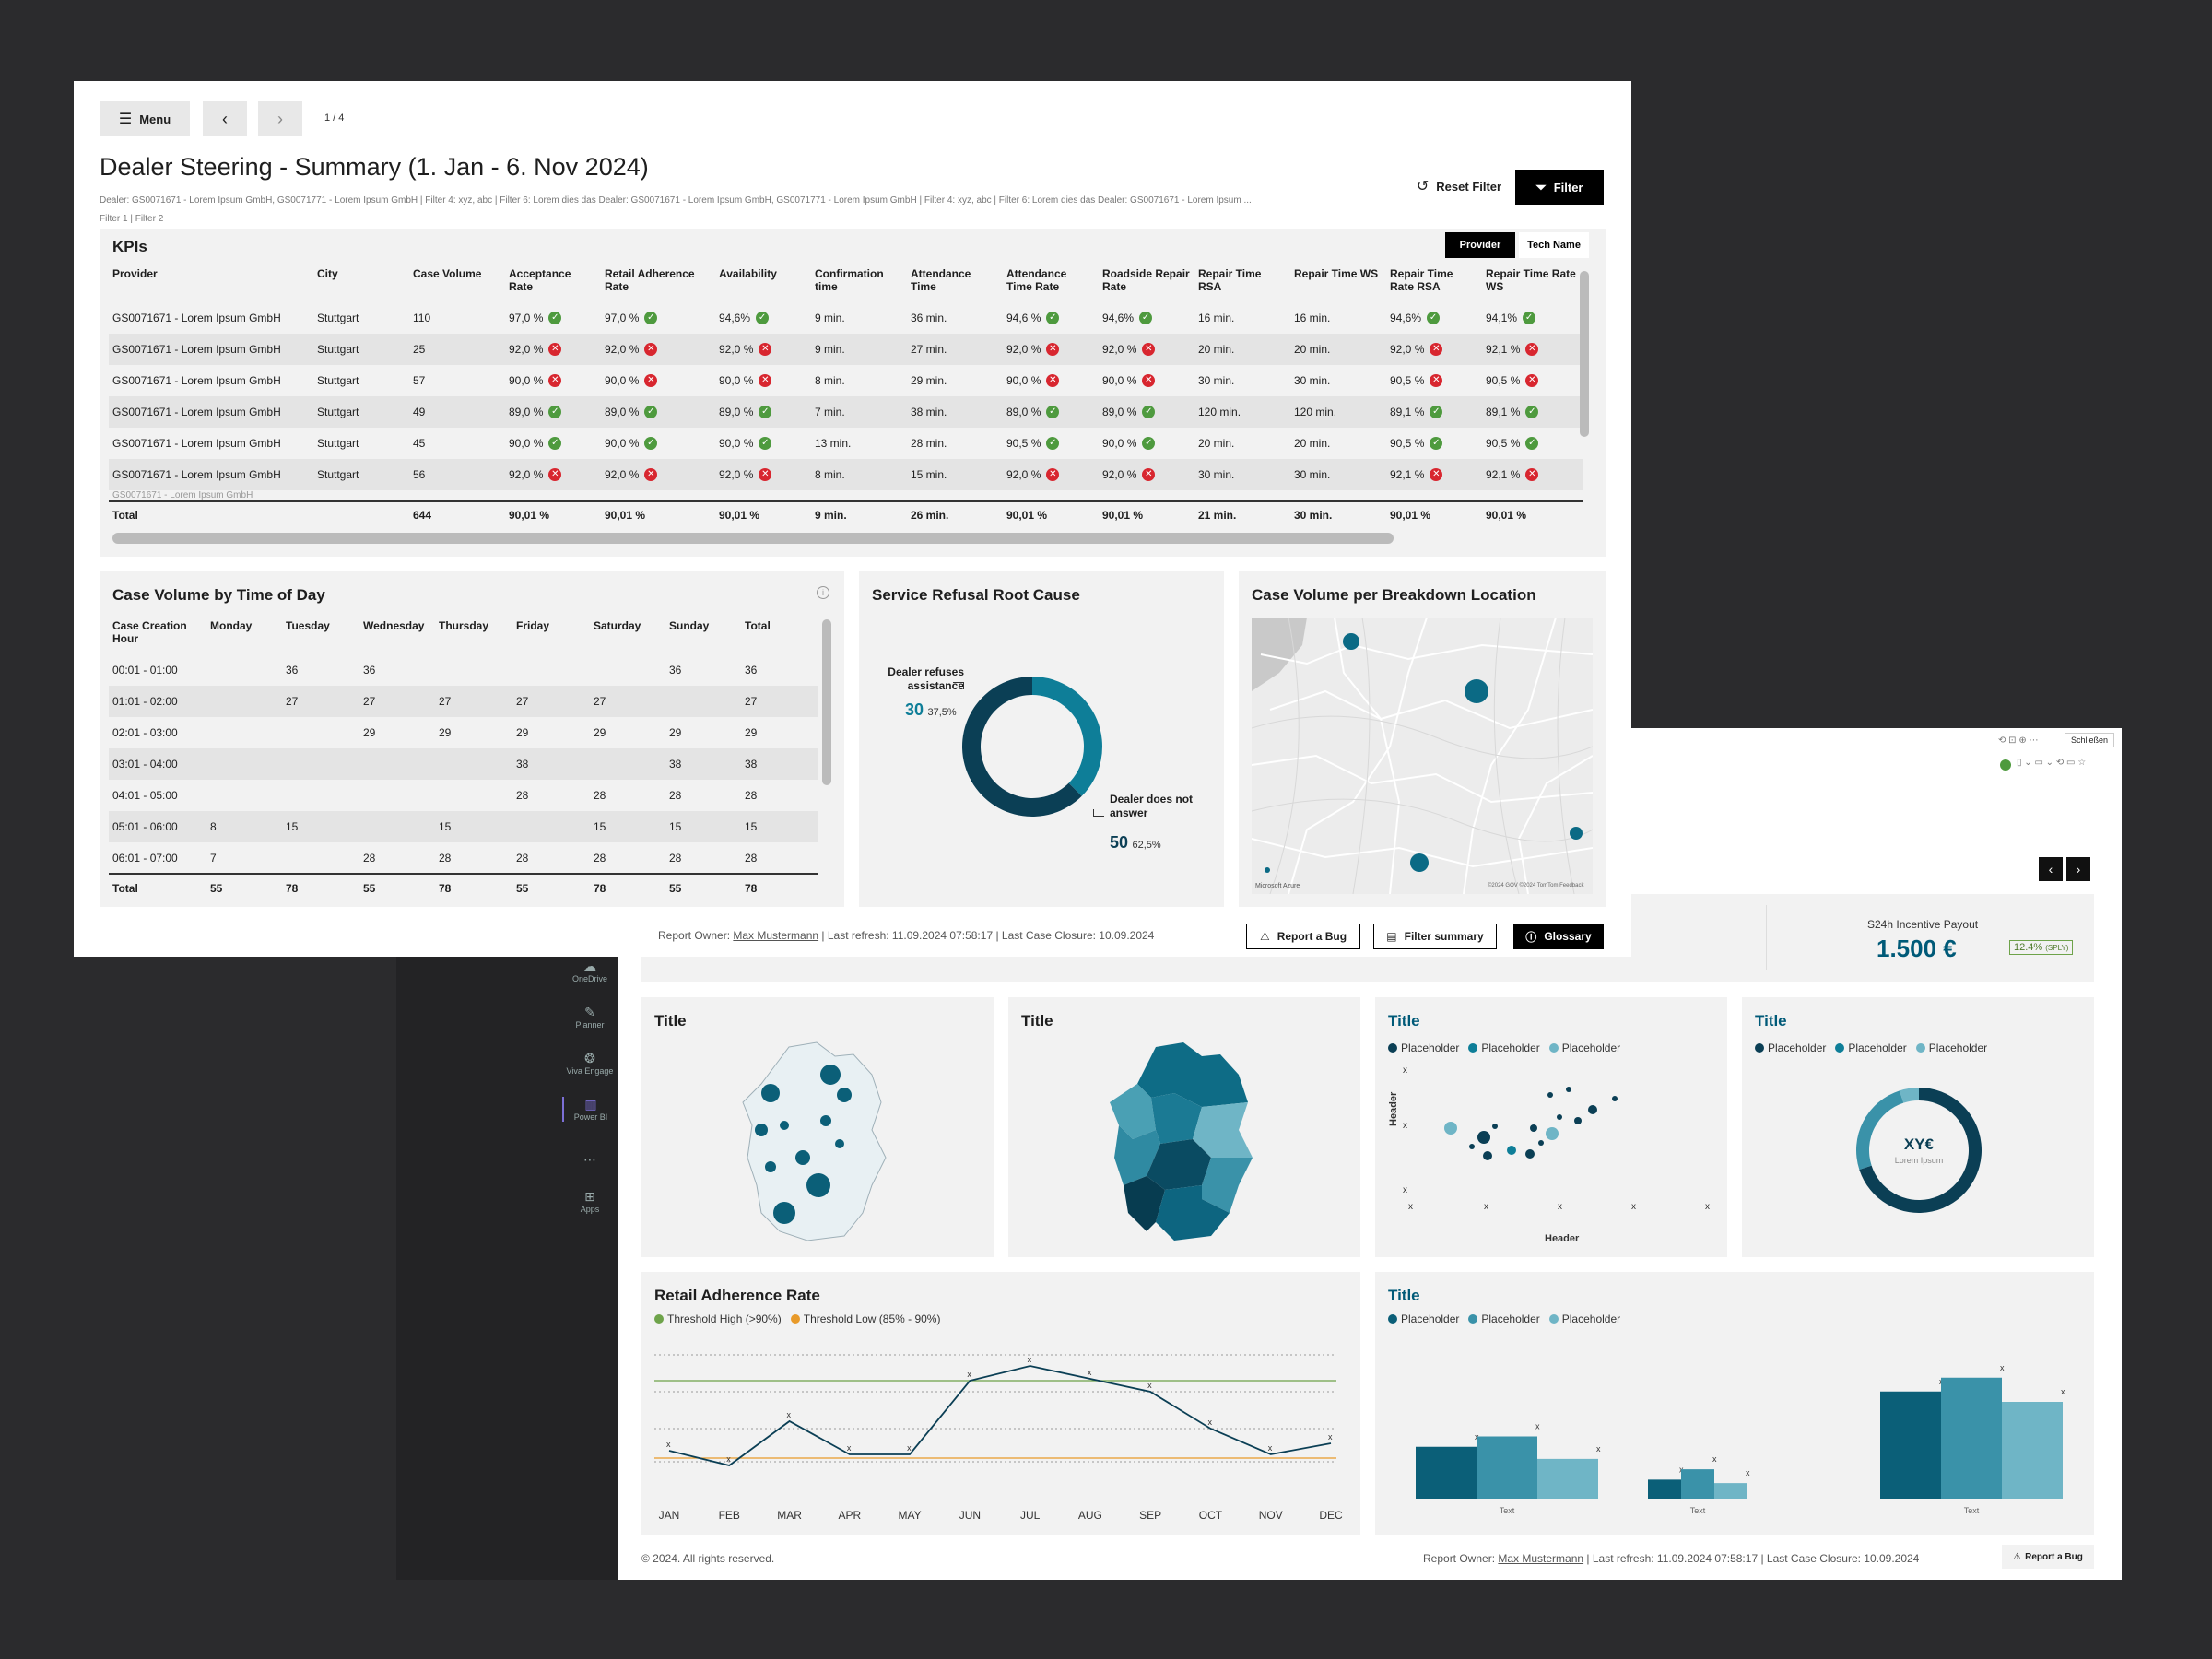  What do you see at coordinates (865, 1318) in the screenshot?
I see `legend-item: Threshold Low (85% - 90%)` at bounding box center [865, 1318].